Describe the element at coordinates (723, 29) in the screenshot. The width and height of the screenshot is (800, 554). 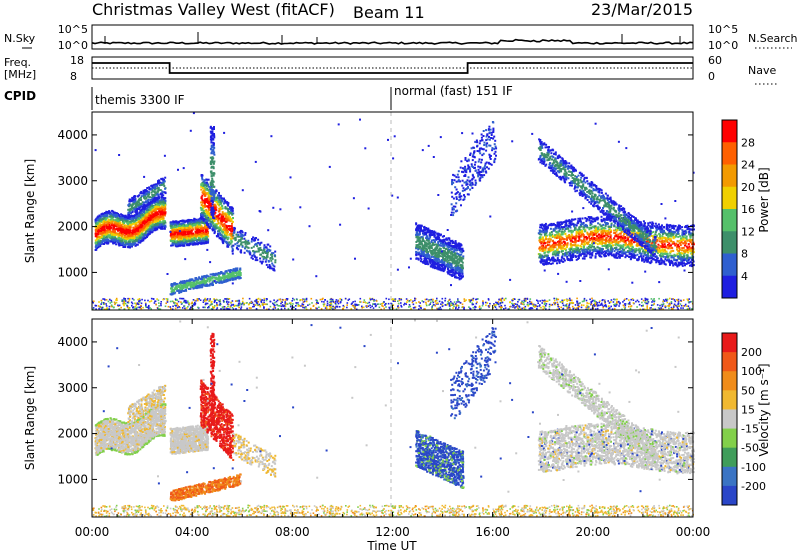
I see `noise-right-tick-top: 10^5` at that location.